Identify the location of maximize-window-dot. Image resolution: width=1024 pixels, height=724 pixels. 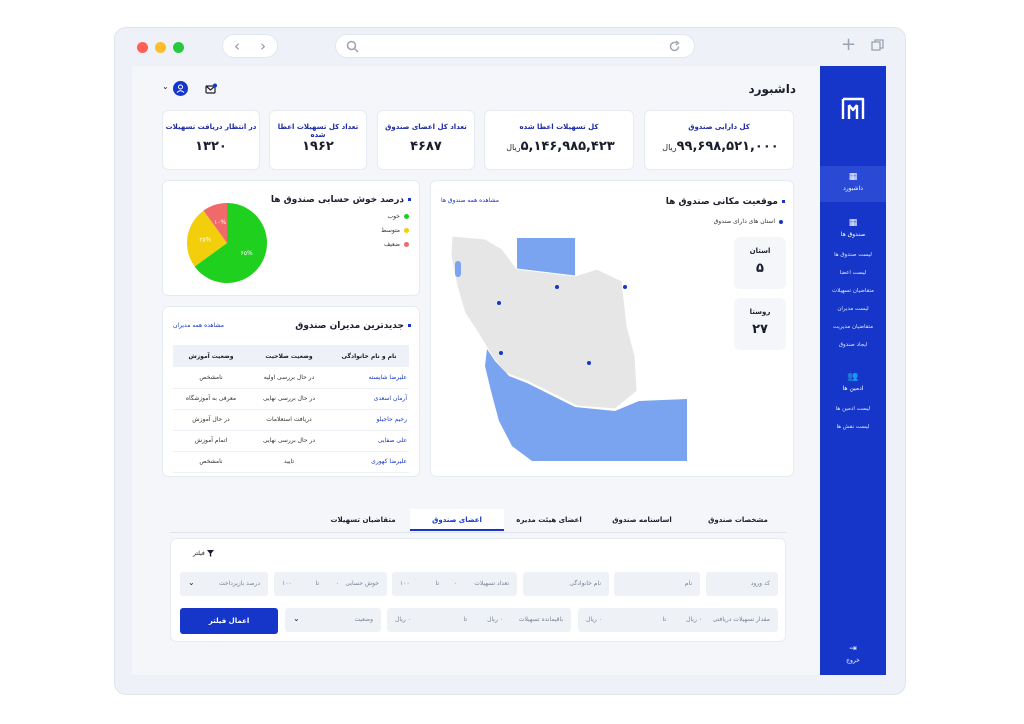
(178, 47).